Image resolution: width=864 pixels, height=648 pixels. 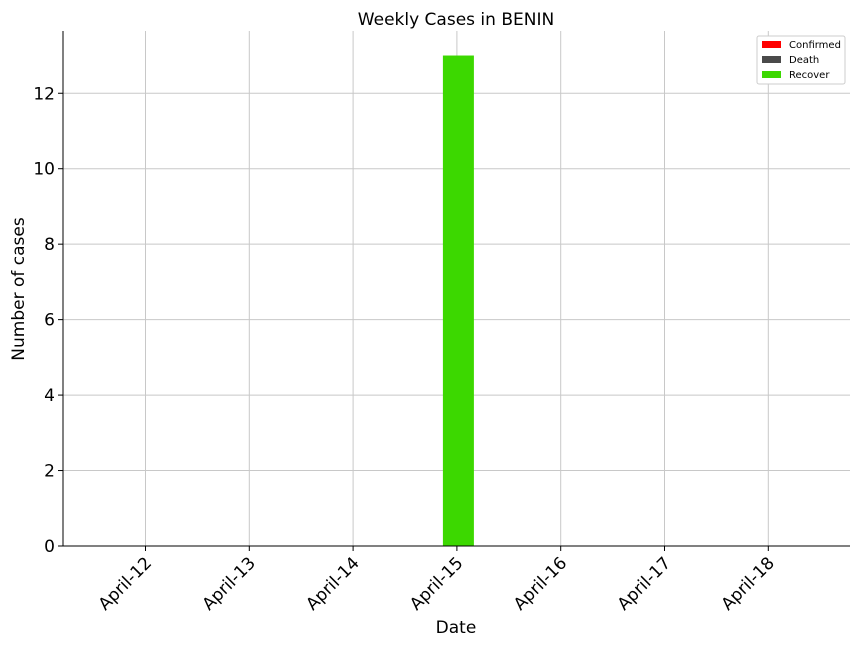 I want to click on x-tick-label: April-18, so click(x=748, y=583).